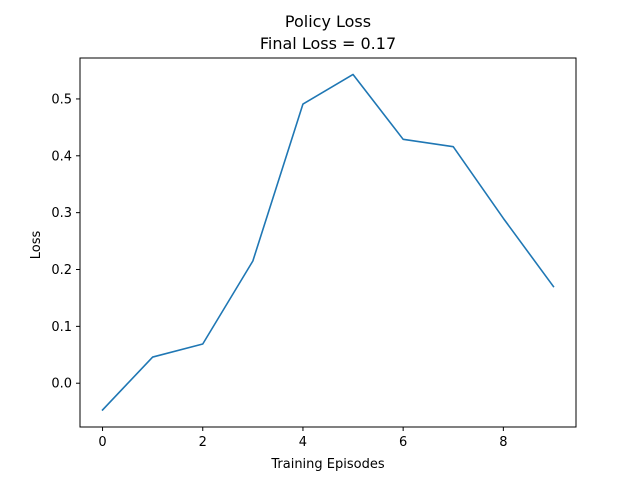 The width and height of the screenshot is (640, 480). Describe the element at coordinates (403, 442) in the screenshot. I see `x-tick-label-3: 6` at that location.